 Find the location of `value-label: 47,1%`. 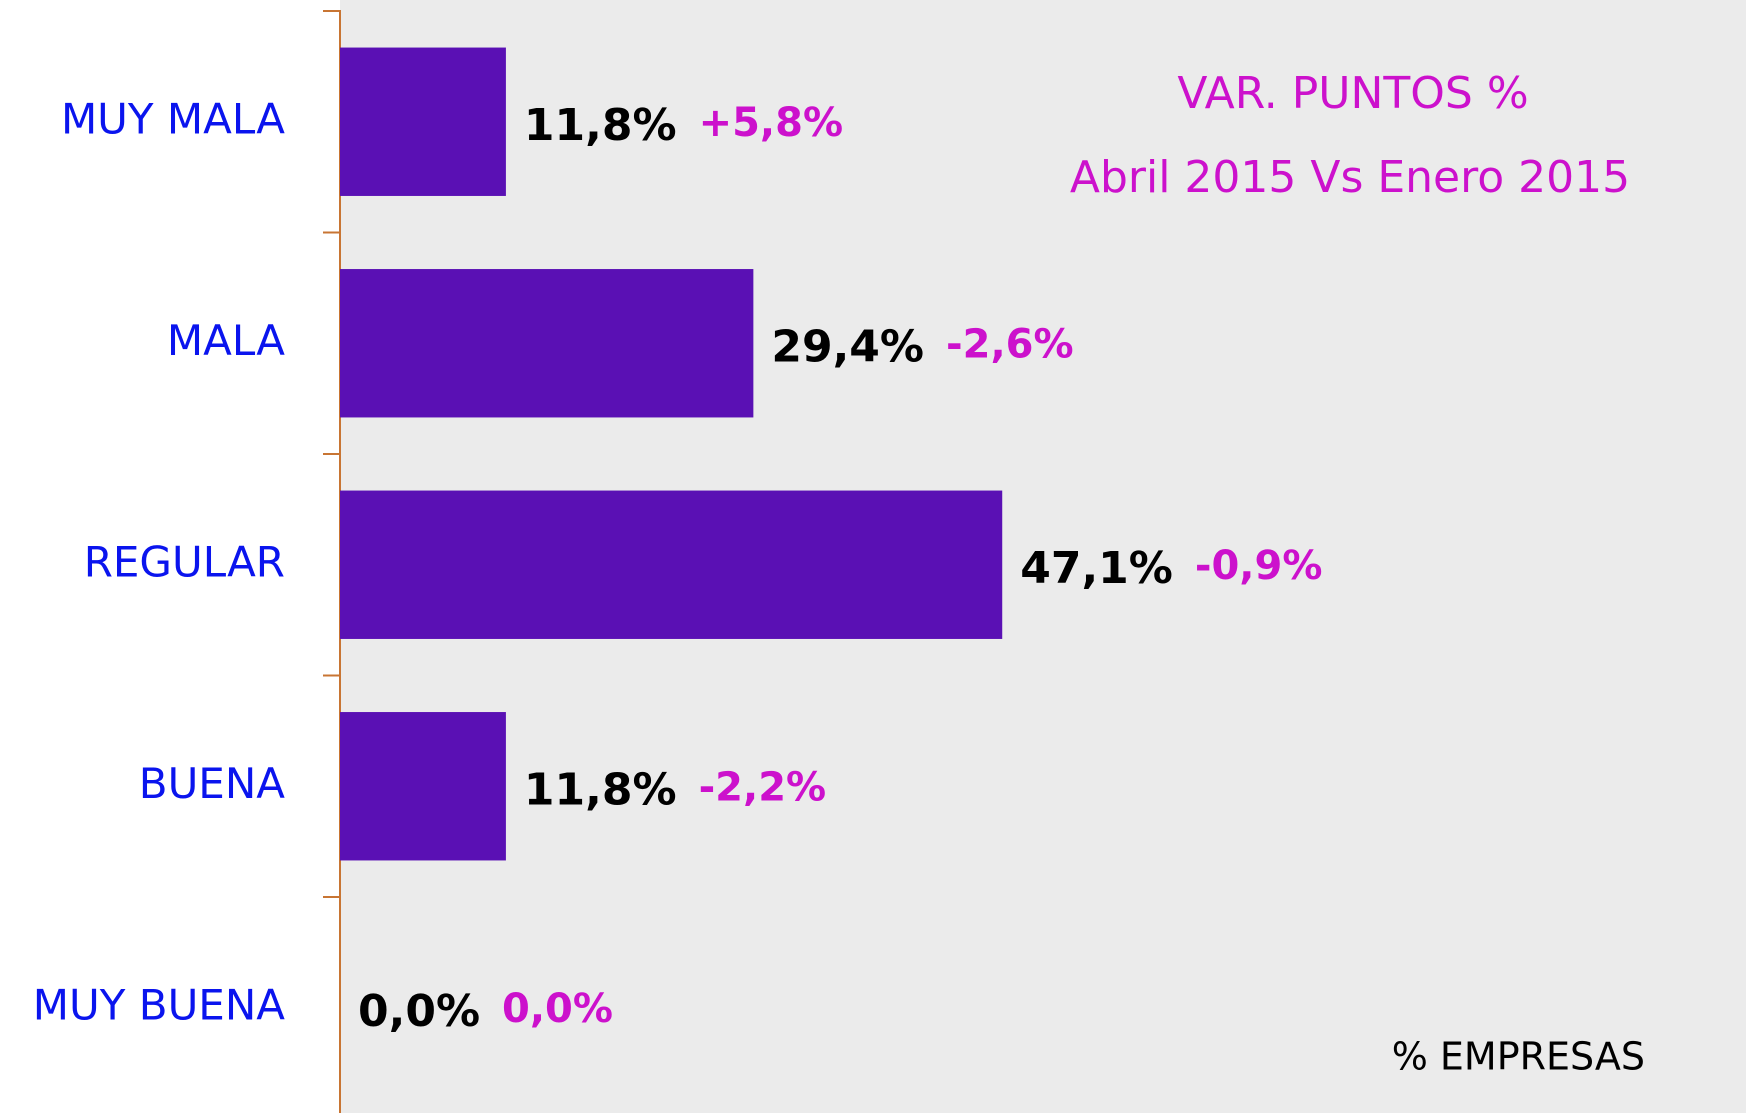

value-label: 47,1% is located at coordinates (1096, 568).